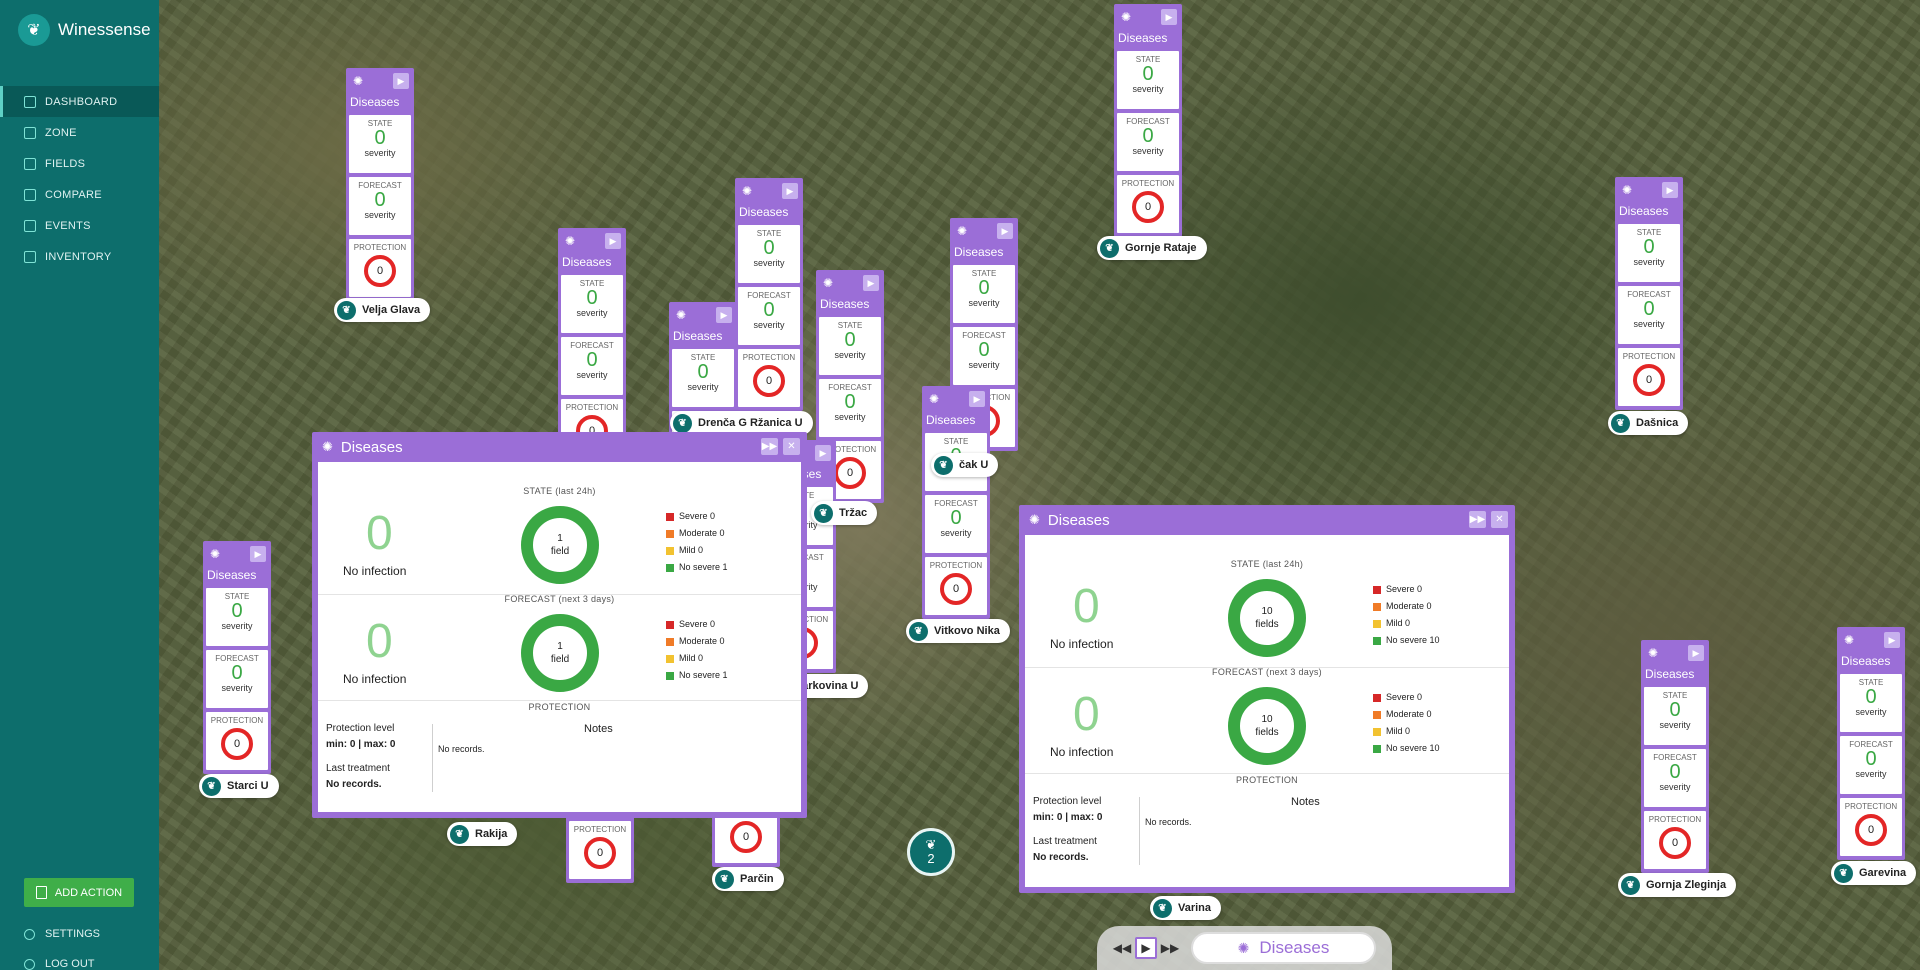  What do you see at coordinates (79, 132) in the screenshot?
I see `nav-zone: ZONE` at bounding box center [79, 132].